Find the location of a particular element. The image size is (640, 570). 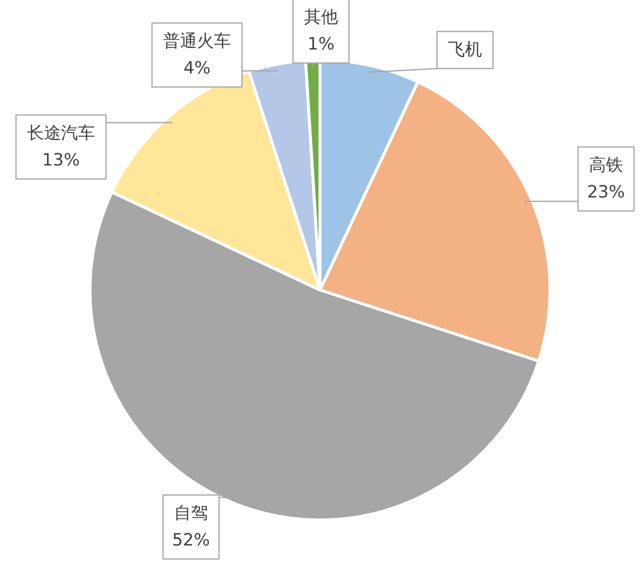

data-label: 13% is located at coordinates (61, 160).